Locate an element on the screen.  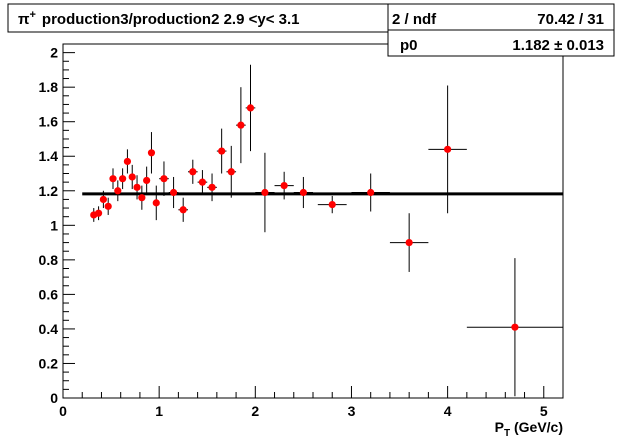
x-tick-label: 3 is located at coordinates (352, 411).